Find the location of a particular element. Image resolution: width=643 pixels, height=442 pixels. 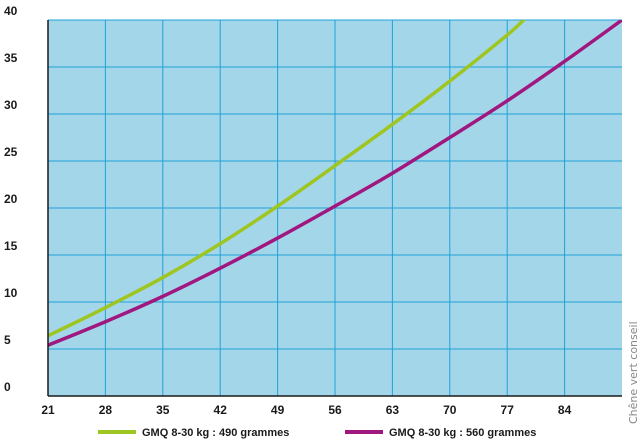

x-tick-label-21: 21 is located at coordinates (48, 410).